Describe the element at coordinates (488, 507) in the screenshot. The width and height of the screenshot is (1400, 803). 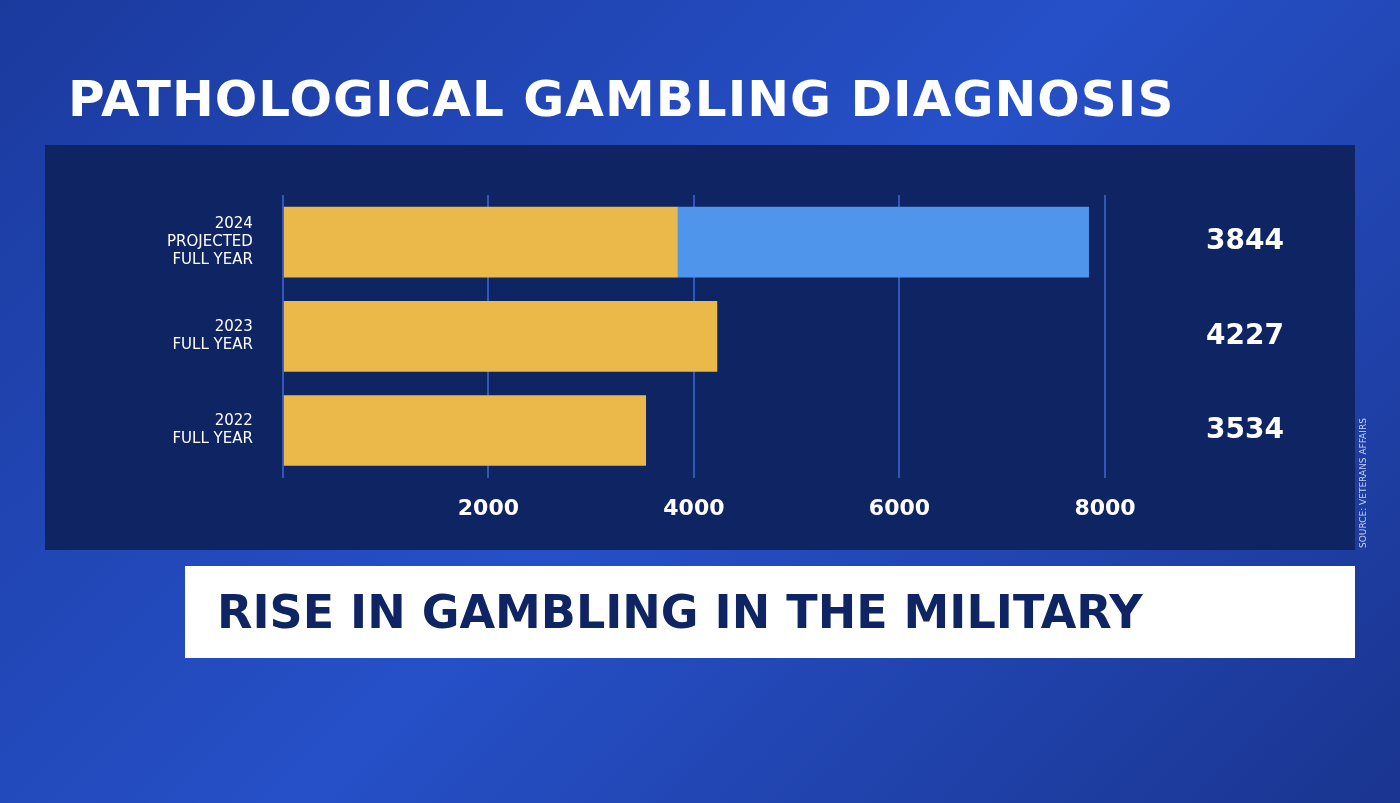
I see `x-tick-label: 2000` at that location.